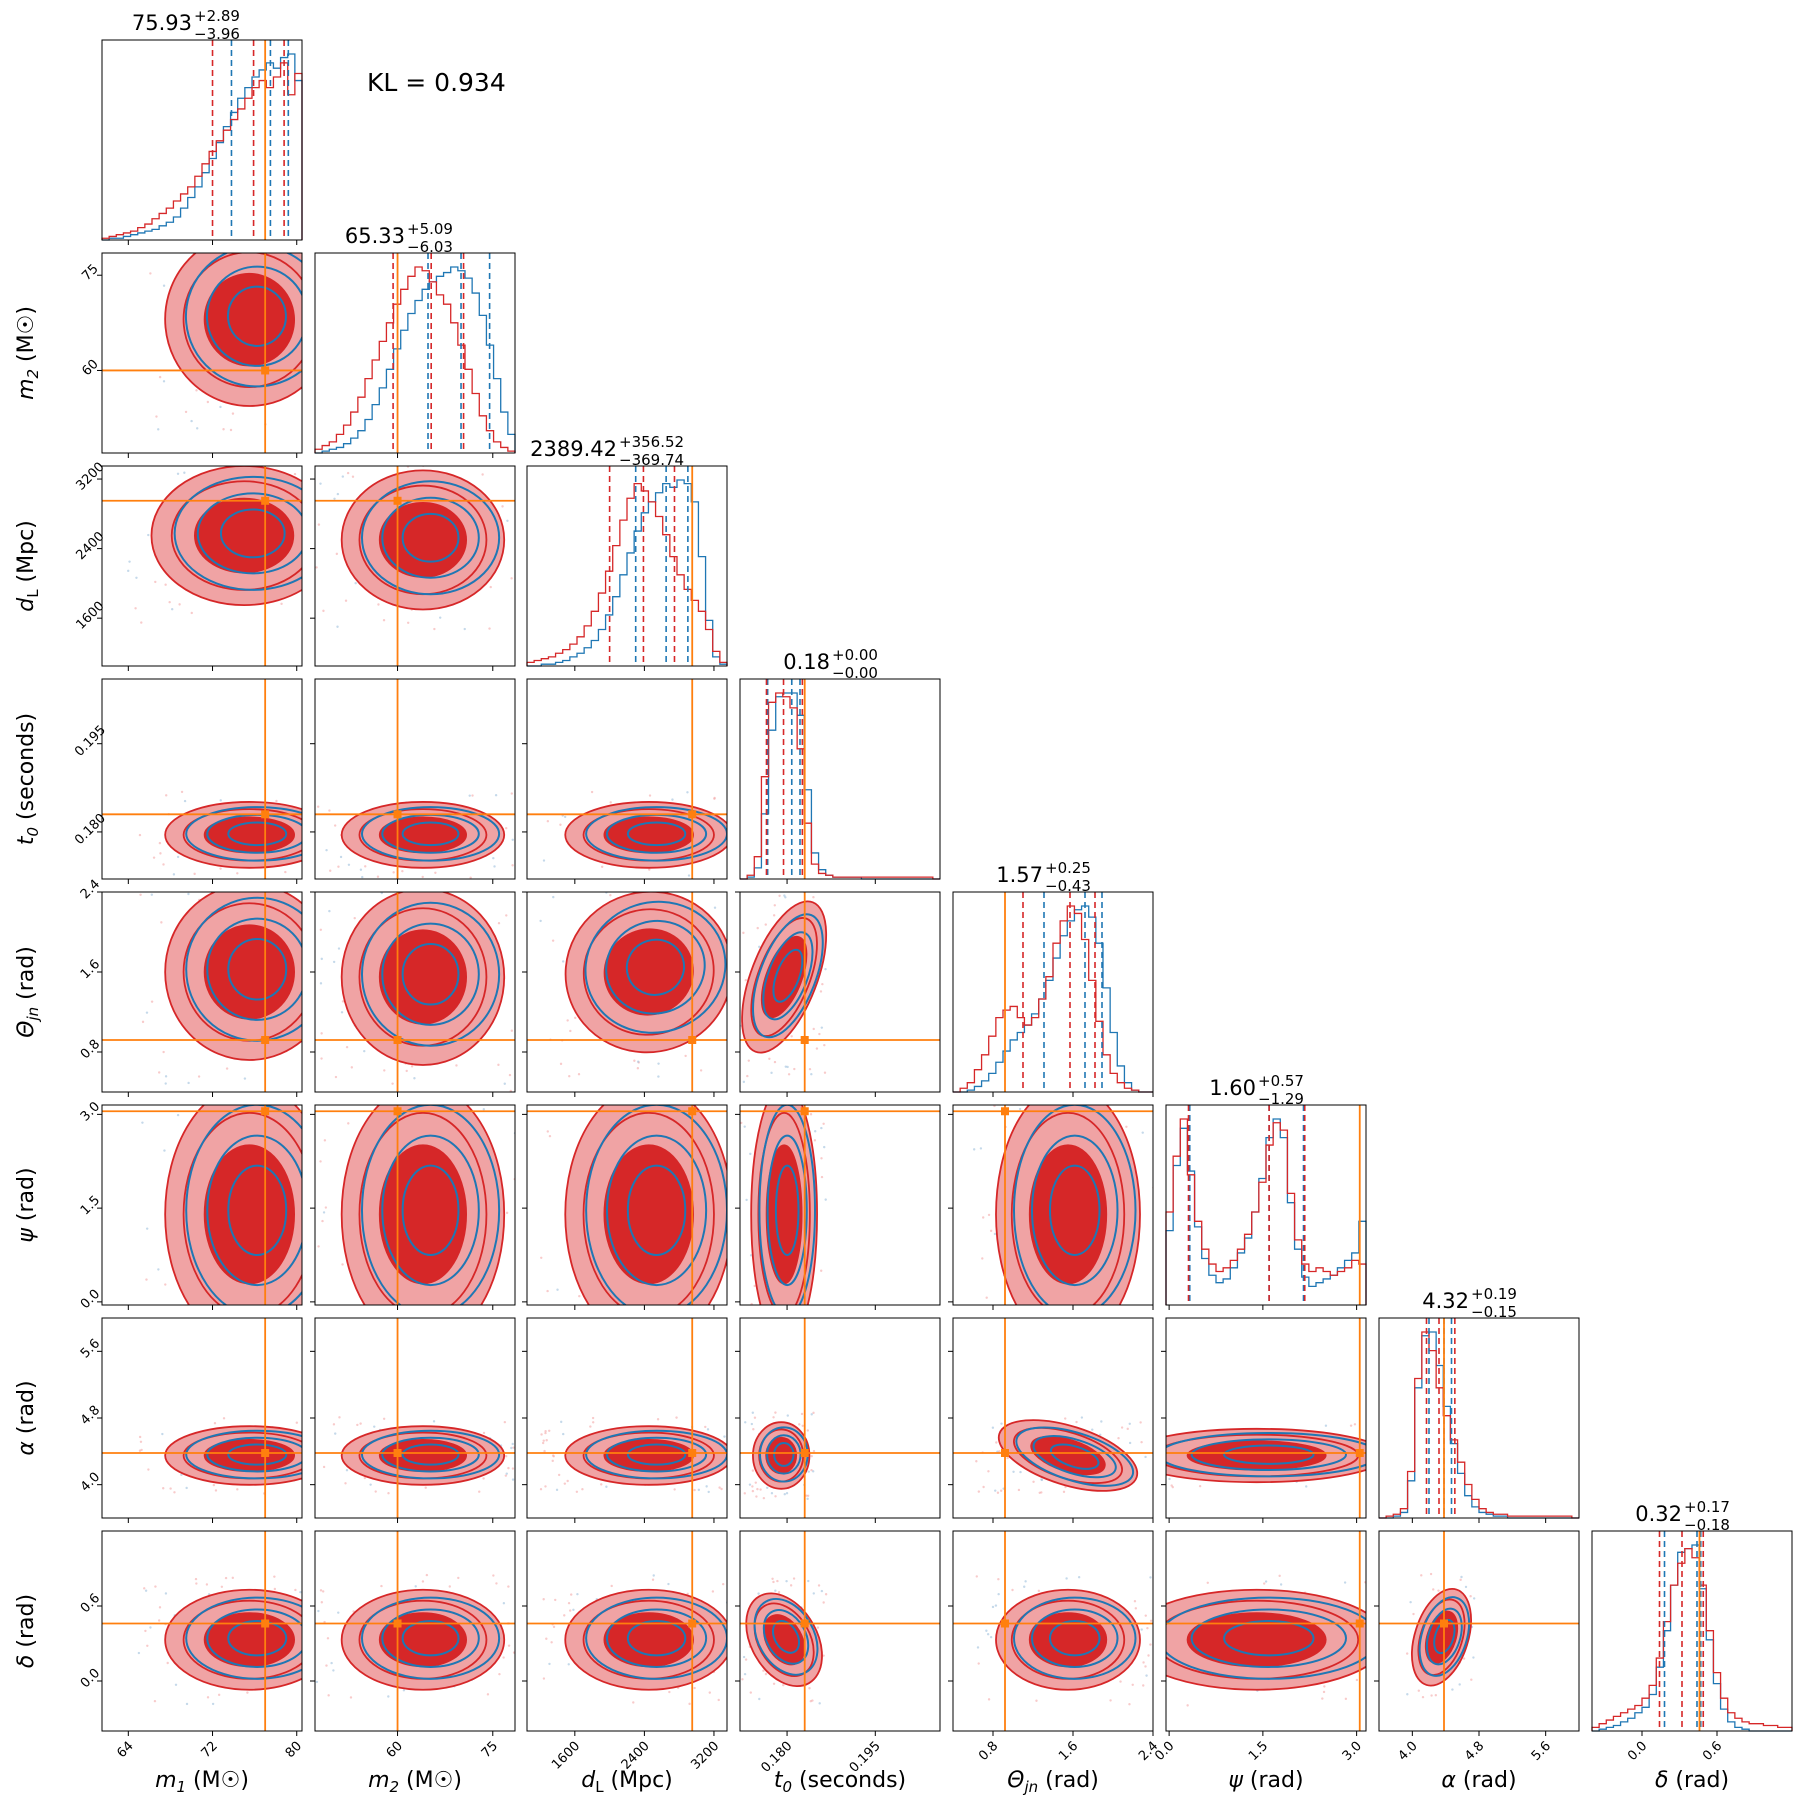  I want to click on summary-median-thetajn: 1.57, so click(1019, 875).